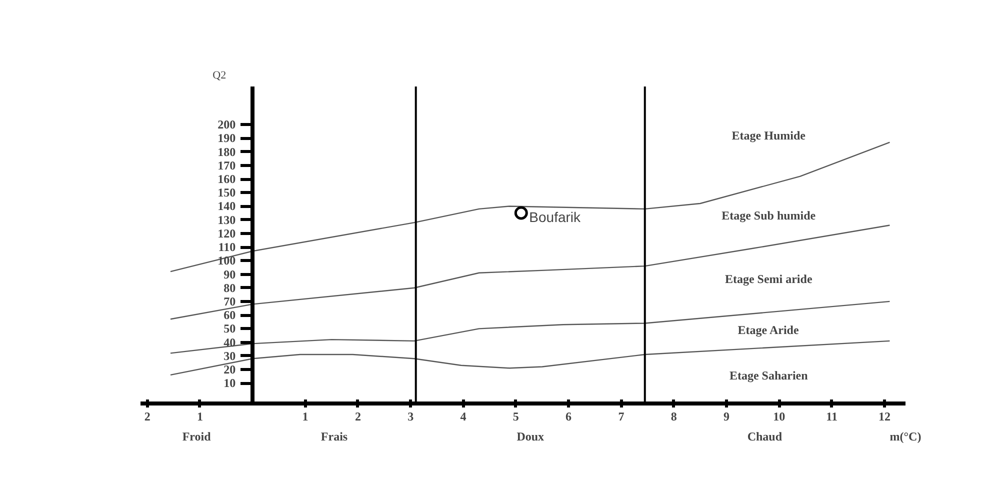 This screenshot has width=982, height=486. What do you see at coordinates (463, 417) in the screenshot?
I see `x-tick-label: 4` at bounding box center [463, 417].